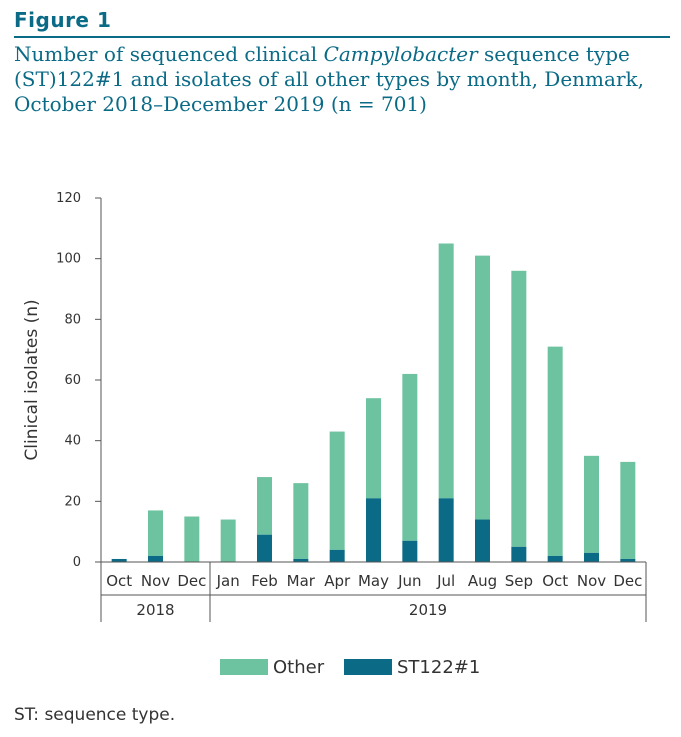 The height and width of the screenshot is (737, 681). What do you see at coordinates (428, 610) in the screenshot?
I see `x-group-label: 2019` at bounding box center [428, 610].